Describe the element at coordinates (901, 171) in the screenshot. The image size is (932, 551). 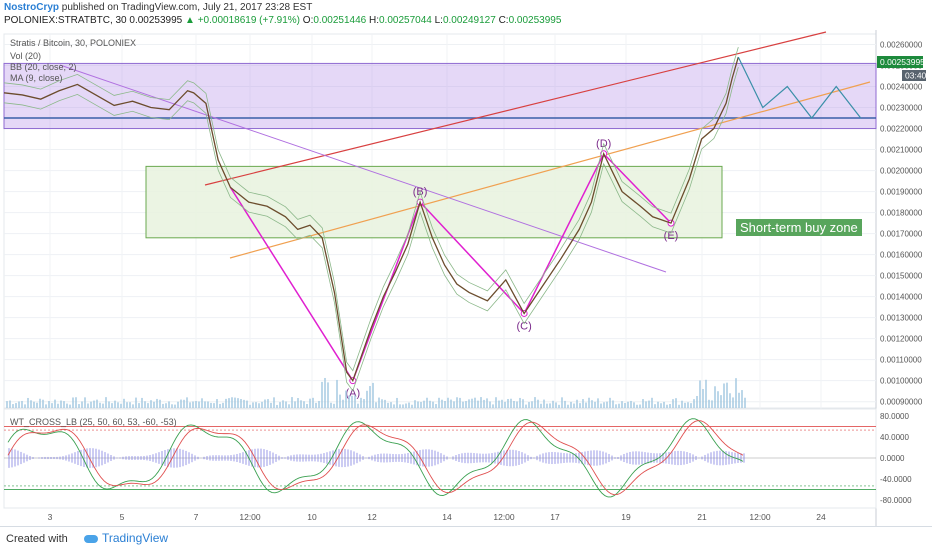
I see `price-tick-label: 0.00200000` at that location.